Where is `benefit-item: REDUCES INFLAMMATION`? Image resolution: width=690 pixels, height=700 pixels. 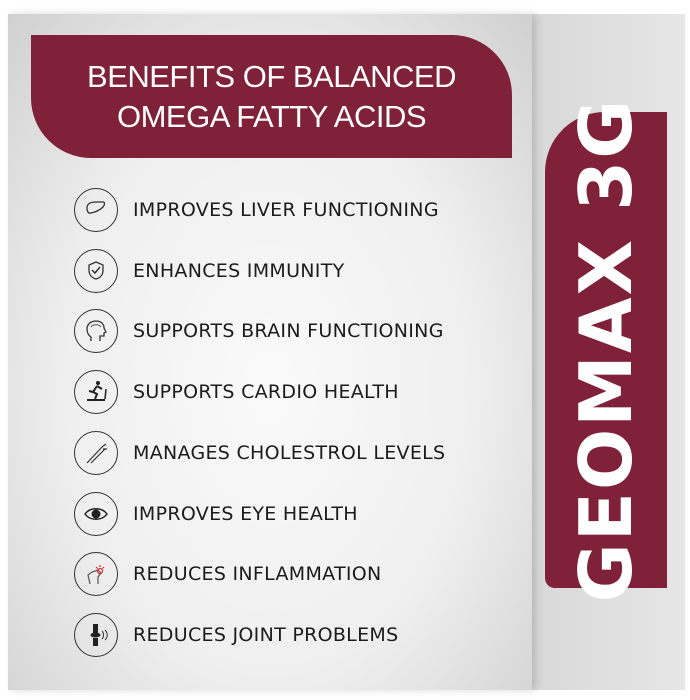 benefit-item: REDUCES INFLAMMATION is located at coordinates (228, 574).